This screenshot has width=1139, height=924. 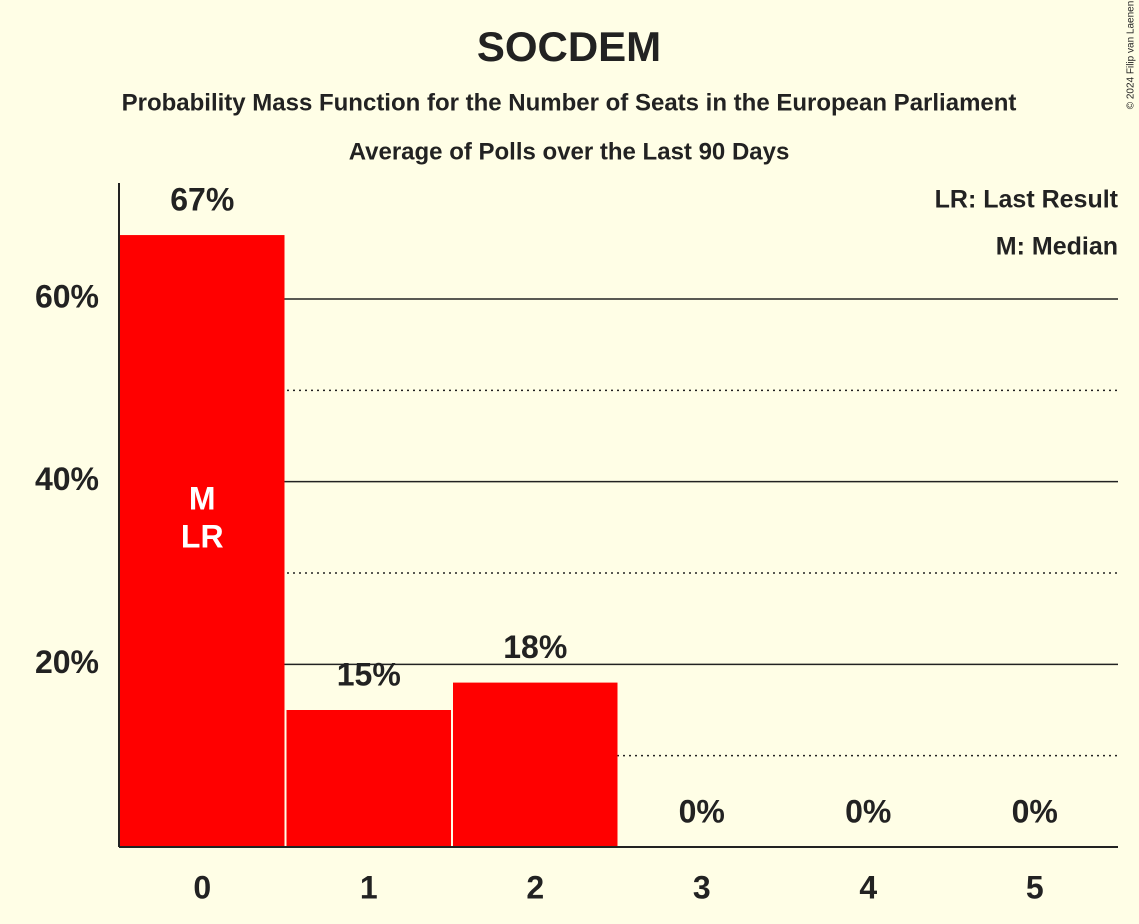 What do you see at coordinates (67, 296) in the screenshot?
I see `y-tick-label: 60%` at bounding box center [67, 296].